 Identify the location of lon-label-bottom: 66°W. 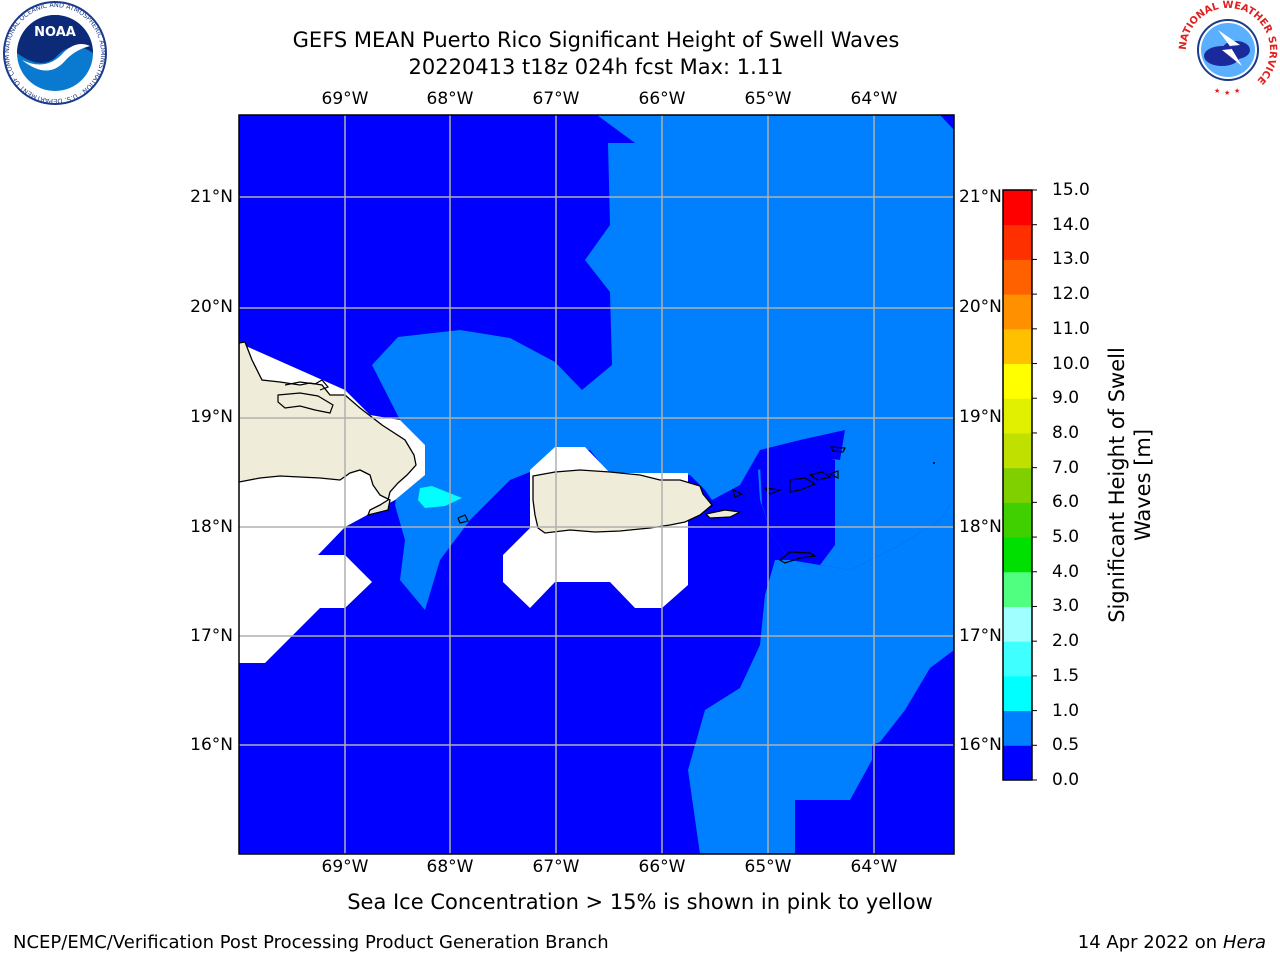
(662, 867).